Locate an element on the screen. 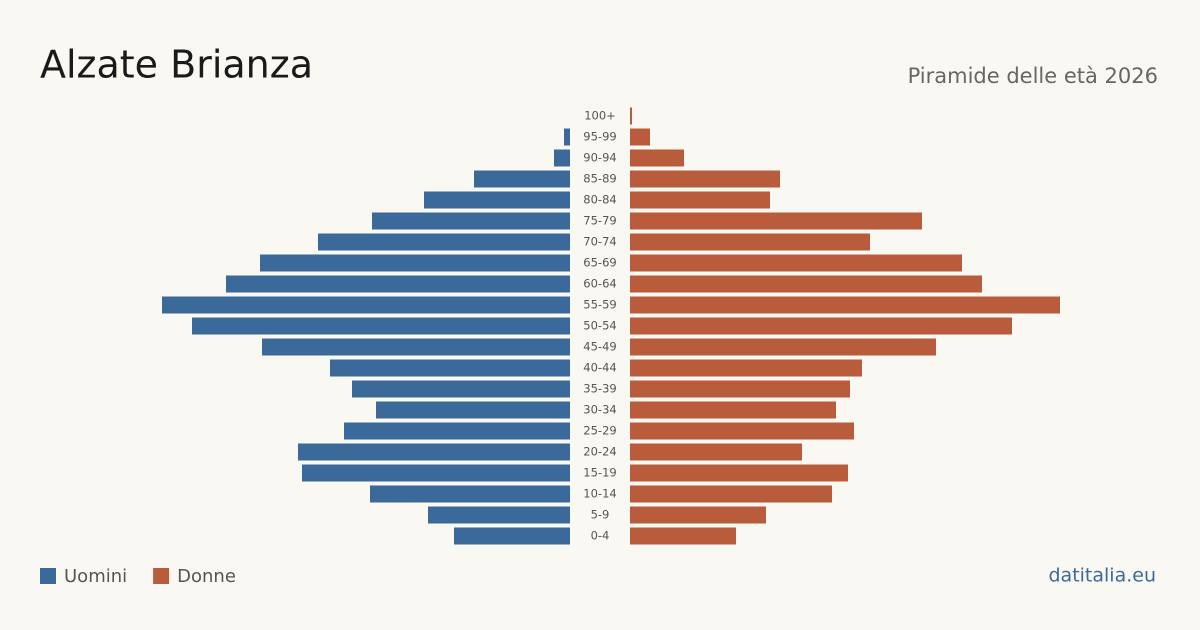  age-label: 20-24 is located at coordinates (599, 452).